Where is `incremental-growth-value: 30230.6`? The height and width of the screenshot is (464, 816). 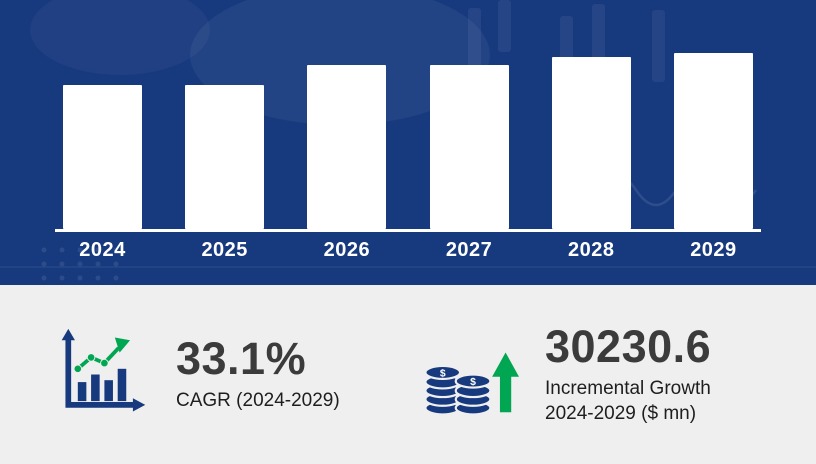
incremental-growth-value: 30230.6 is located at coordinates (628, 346).